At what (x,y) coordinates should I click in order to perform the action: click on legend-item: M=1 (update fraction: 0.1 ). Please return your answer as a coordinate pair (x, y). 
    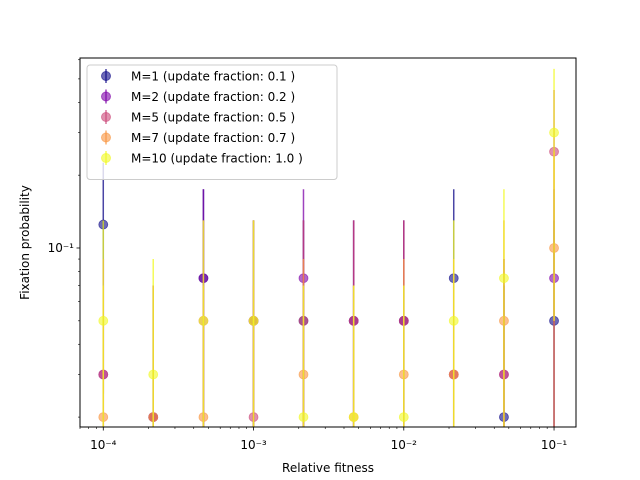
    Looking at the image, I should click on (198, 76).